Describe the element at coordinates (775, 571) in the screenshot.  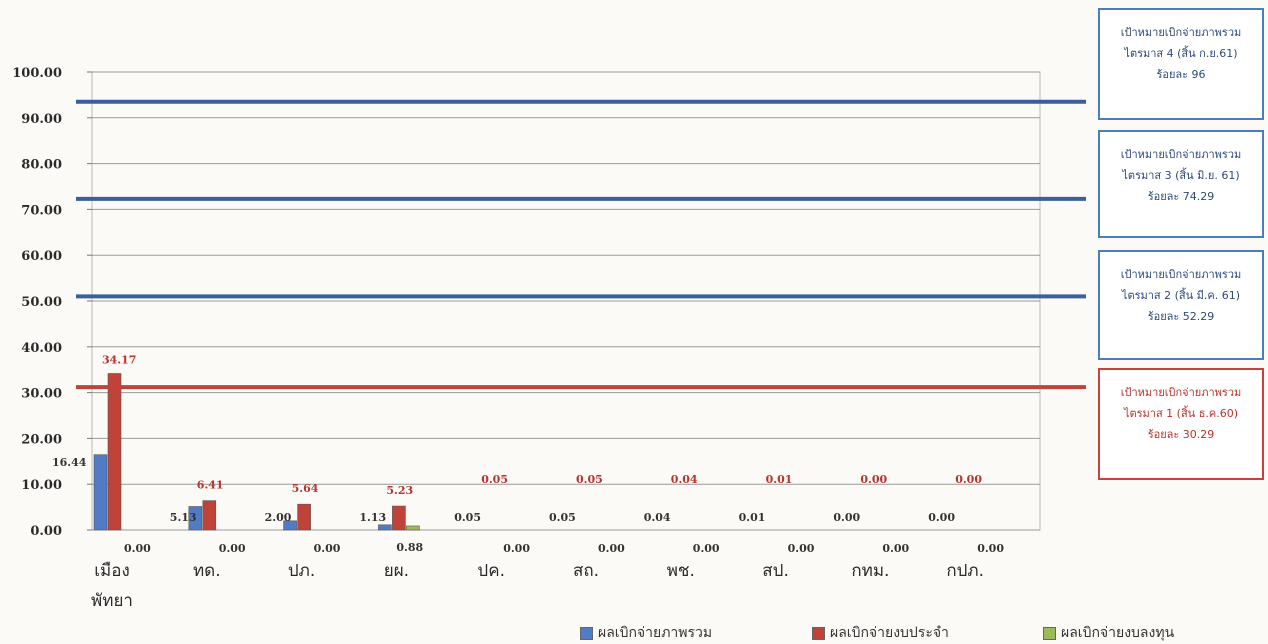
I see `x-tick-label: สป.` at that location.